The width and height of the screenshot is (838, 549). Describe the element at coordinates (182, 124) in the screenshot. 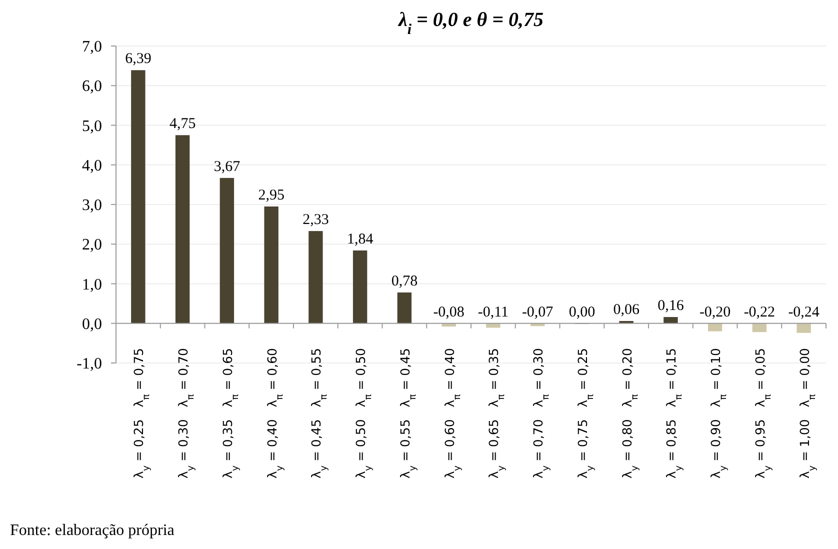

I see `data-label: 4,75` at that location.